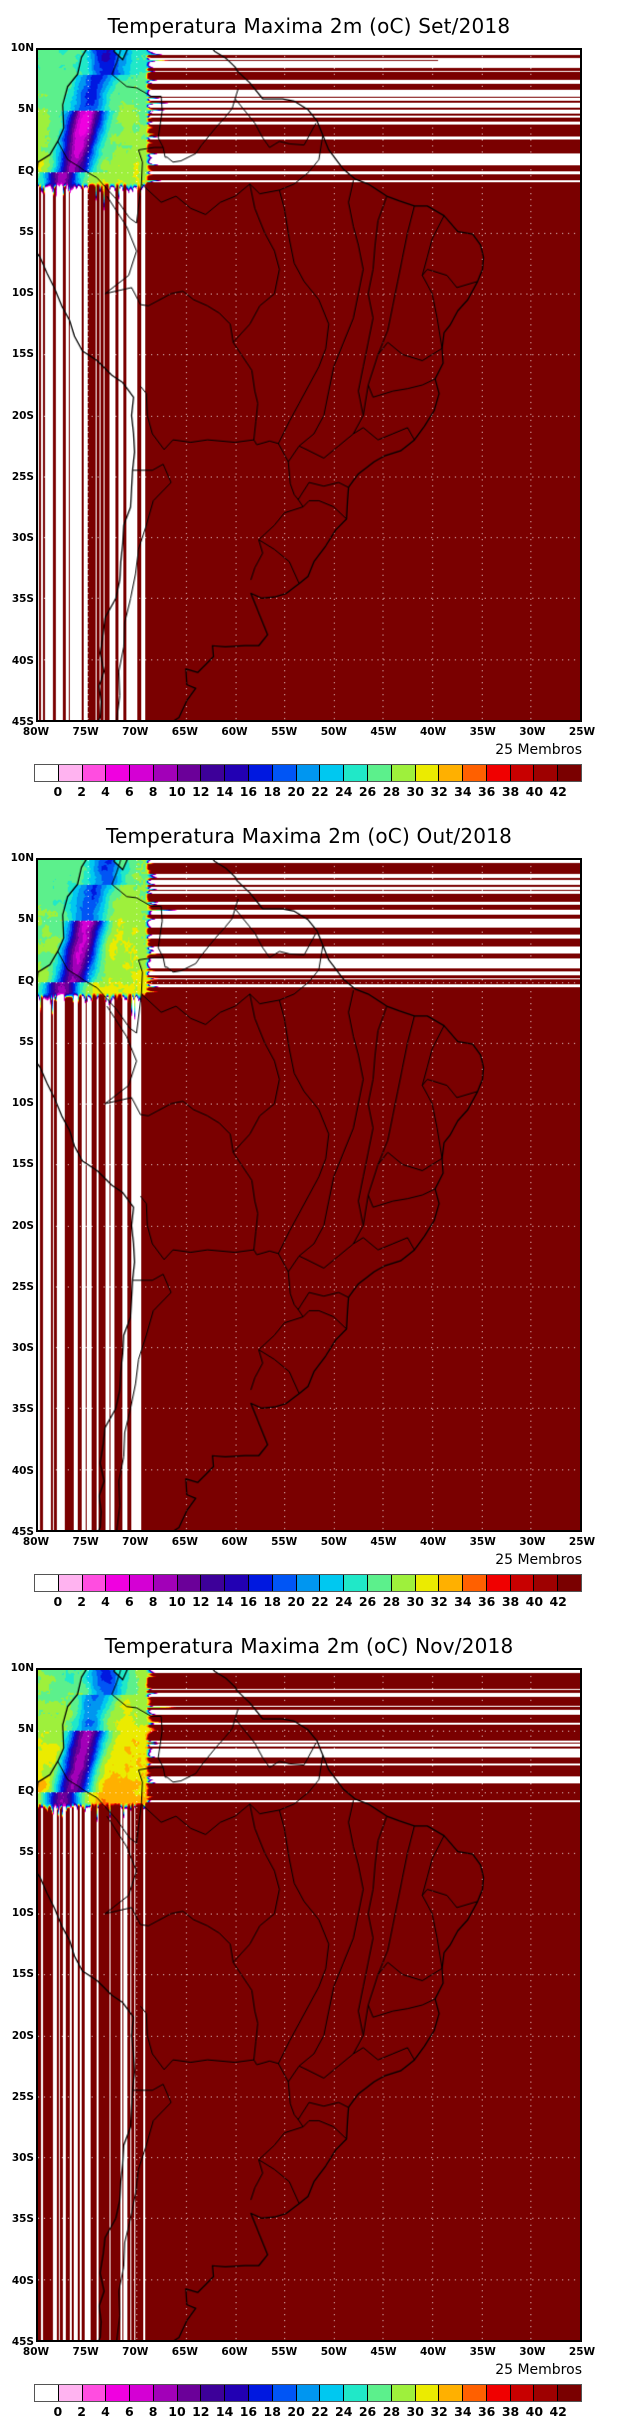 Image resolution: width=618 pixels, height=2420 pixels. What do you see at coordinates (22, 1532) in the screenshot?
I see `y-axis-tick-label: 45S` at bounding box center [22, 1532].